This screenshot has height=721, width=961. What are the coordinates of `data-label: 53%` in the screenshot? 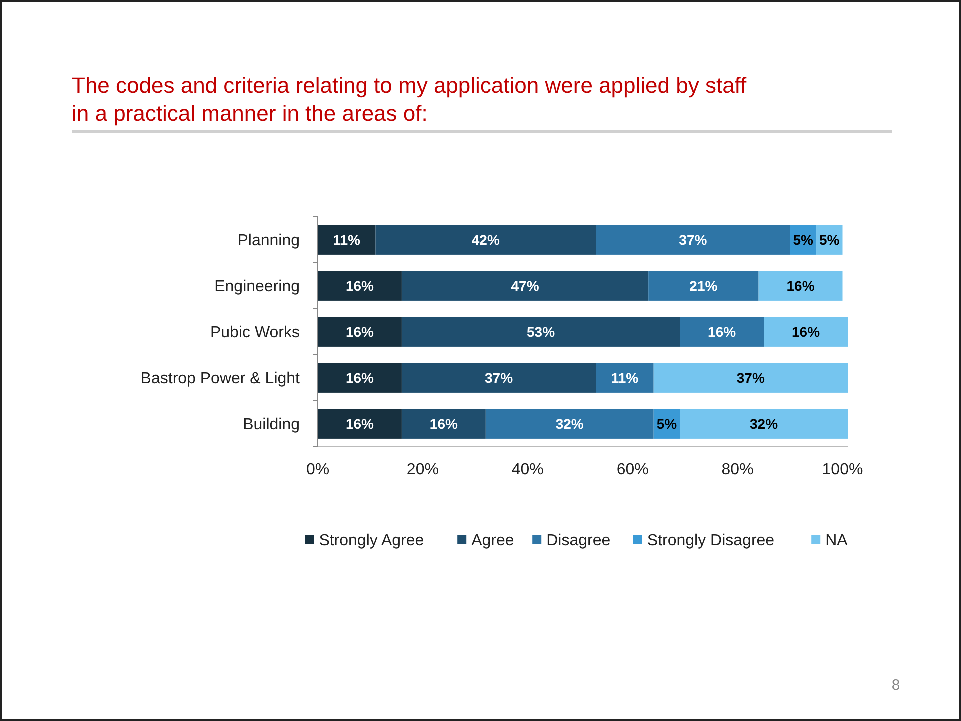 It's located at (541, 332).